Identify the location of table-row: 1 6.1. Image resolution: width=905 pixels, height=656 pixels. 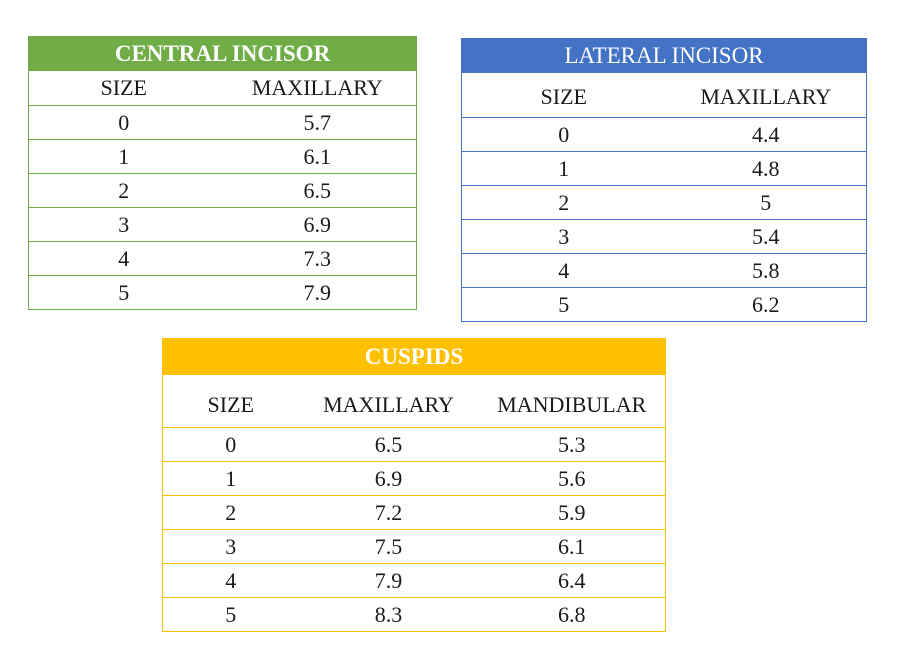
(222, 156).